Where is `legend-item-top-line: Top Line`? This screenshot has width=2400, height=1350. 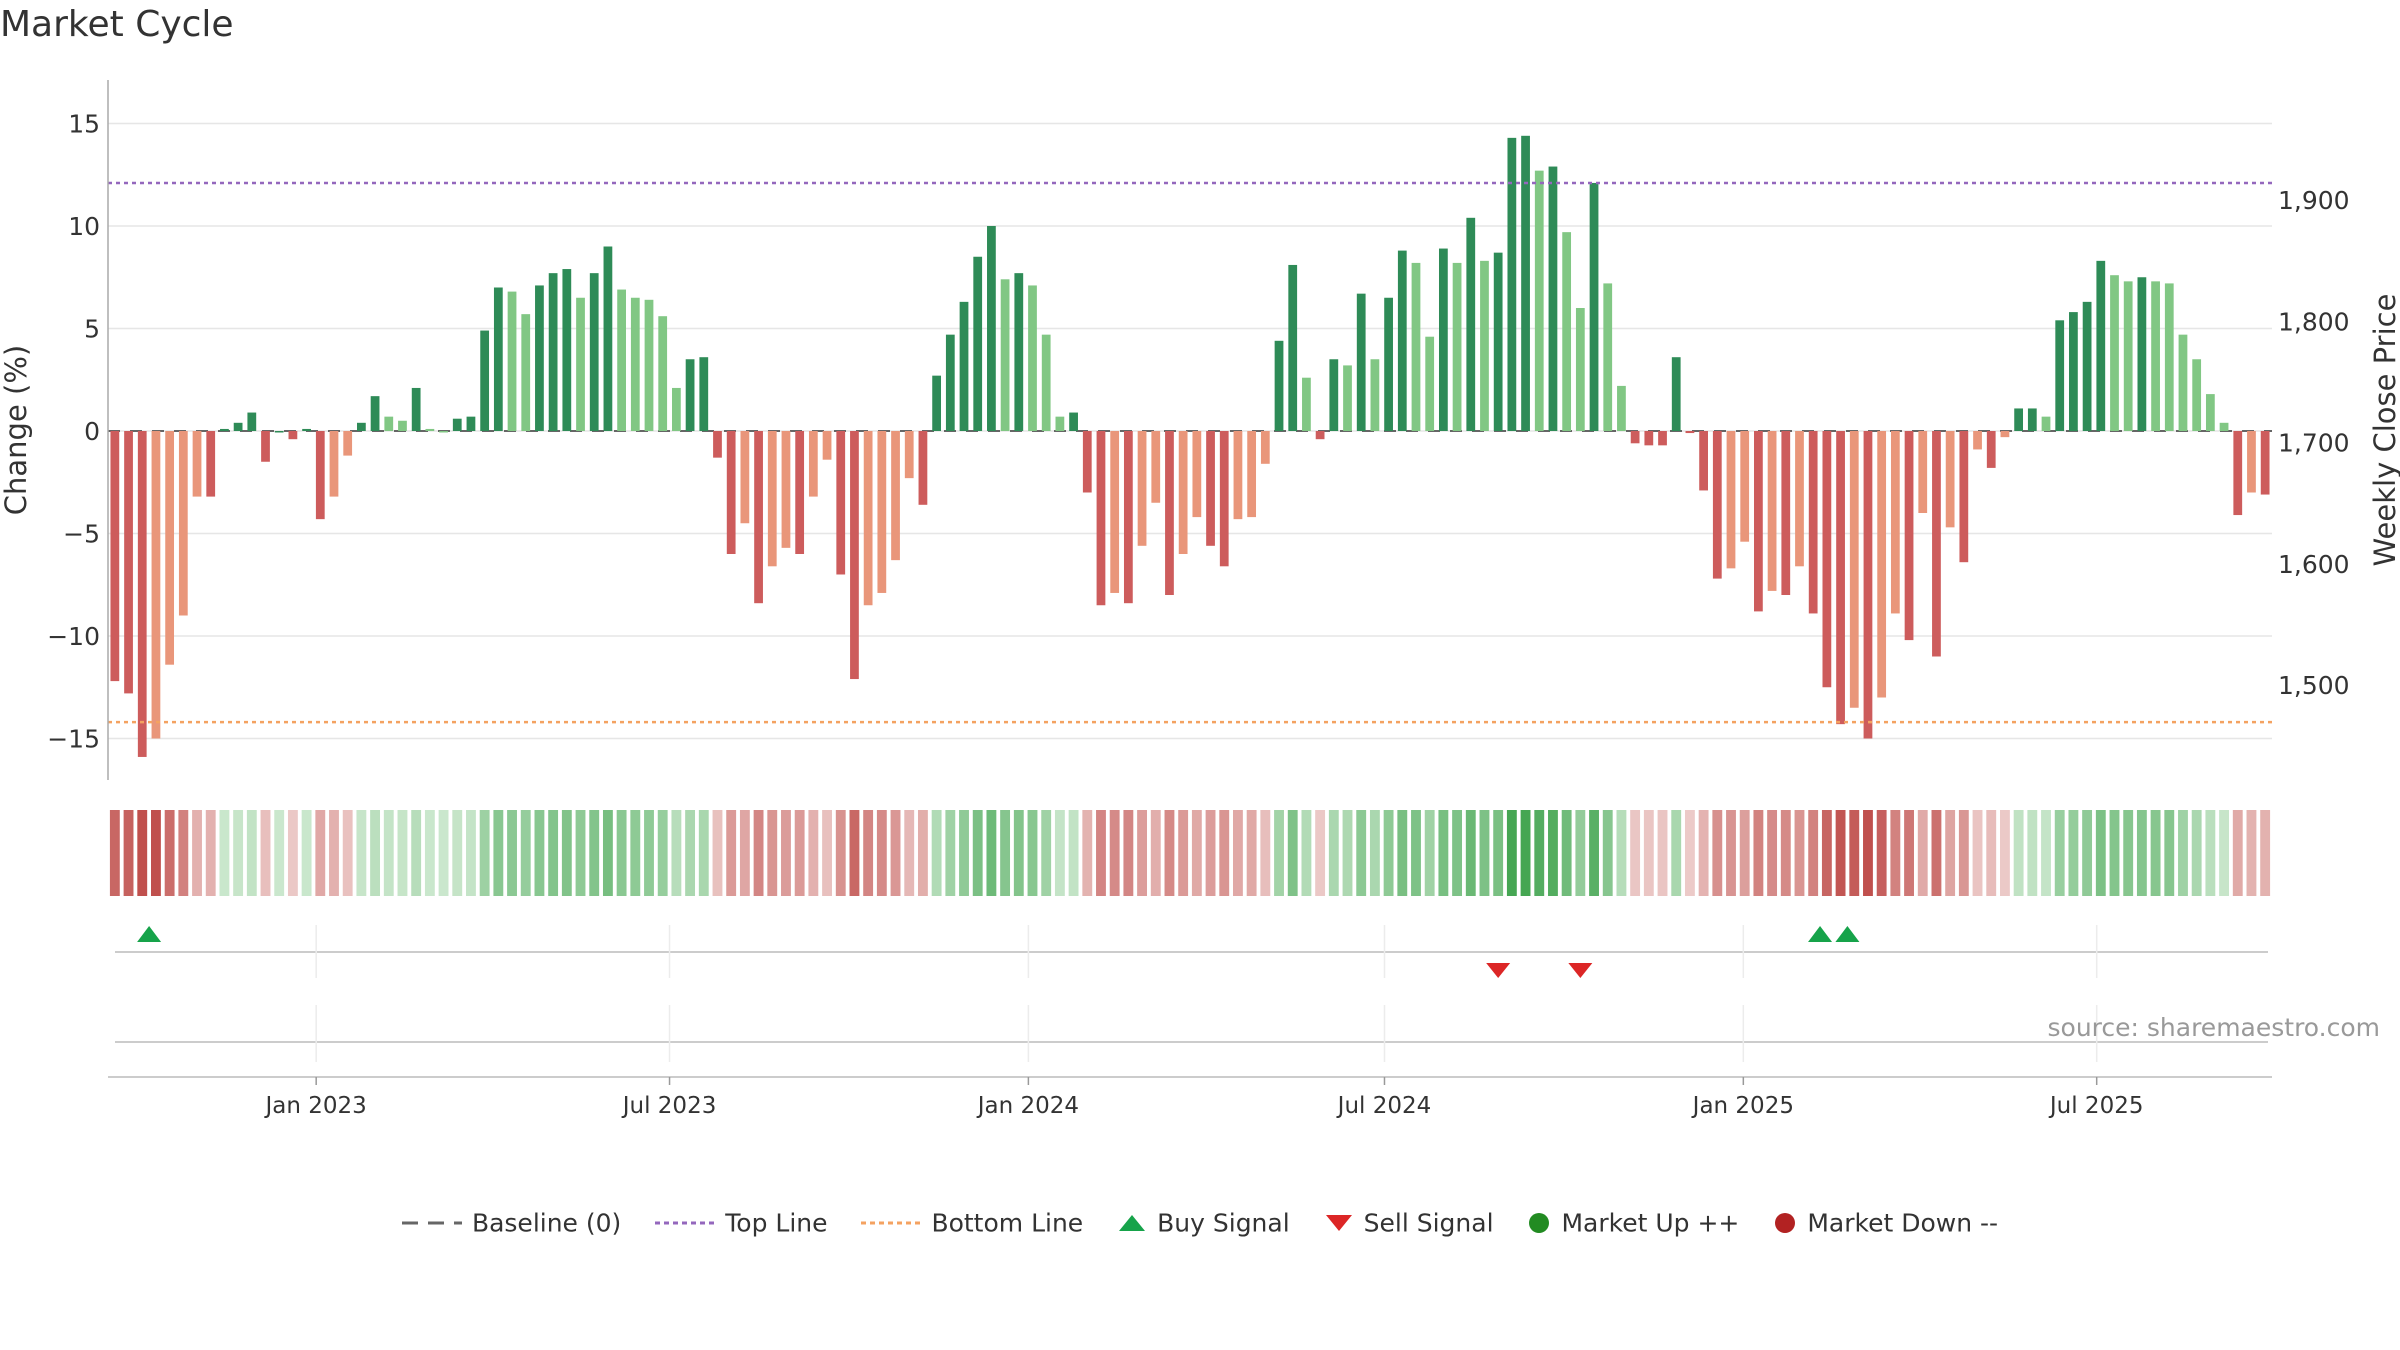
legend-item-top-line: Top Line is located at coordinates (741, 1222).